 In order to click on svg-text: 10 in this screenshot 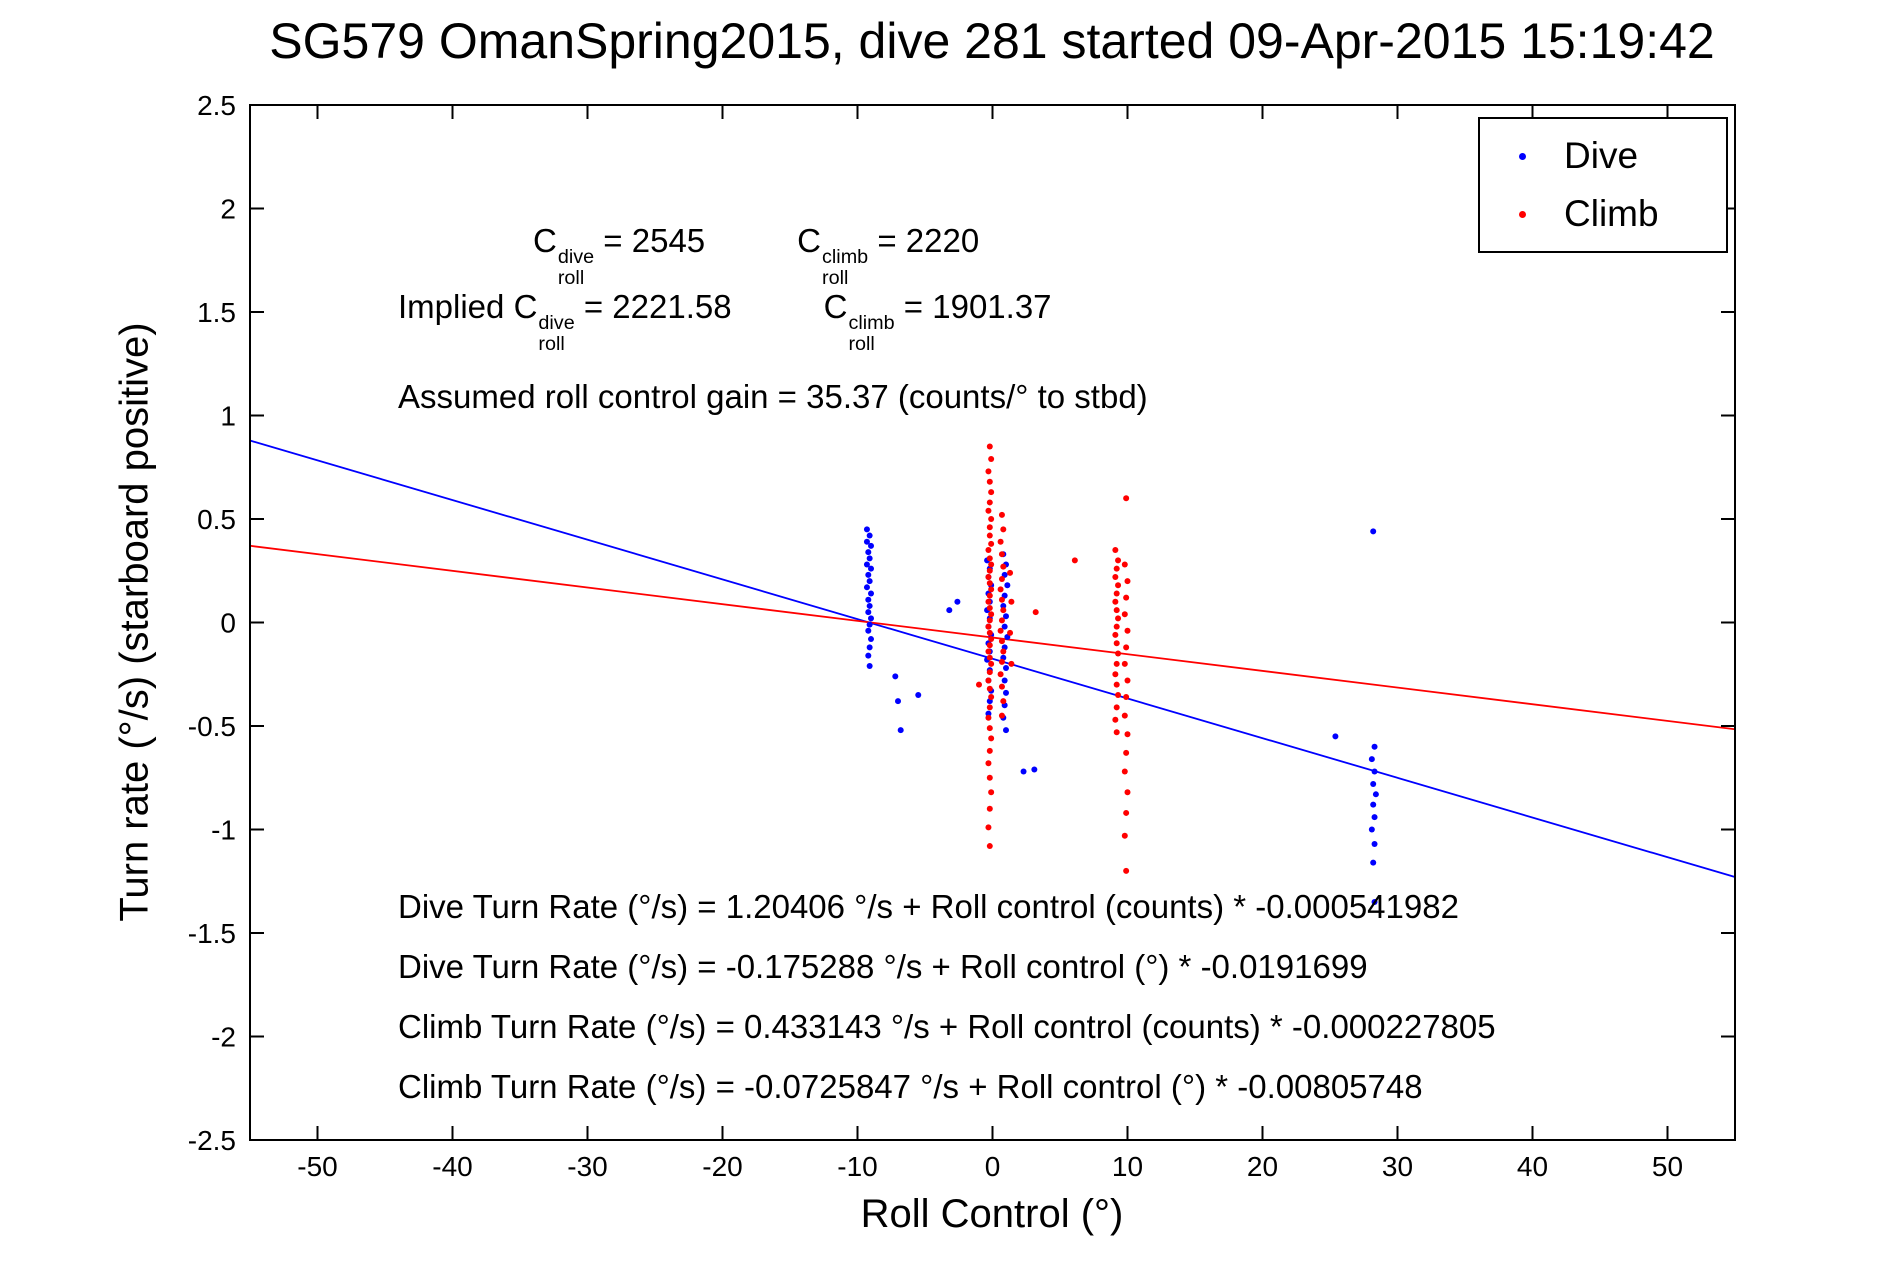, I will do `click(1127, 1166)`.